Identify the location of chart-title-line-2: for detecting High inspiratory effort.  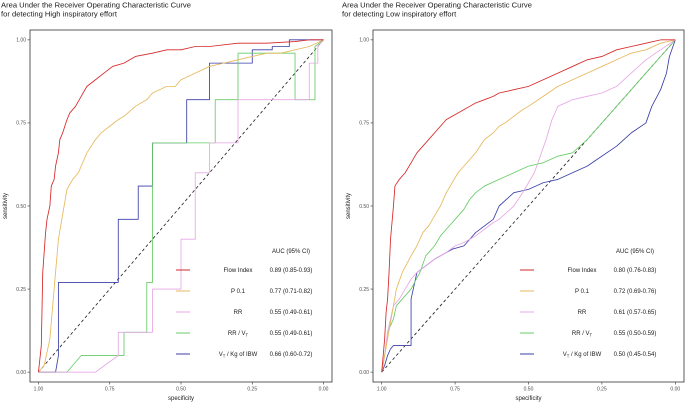
(59, 14).